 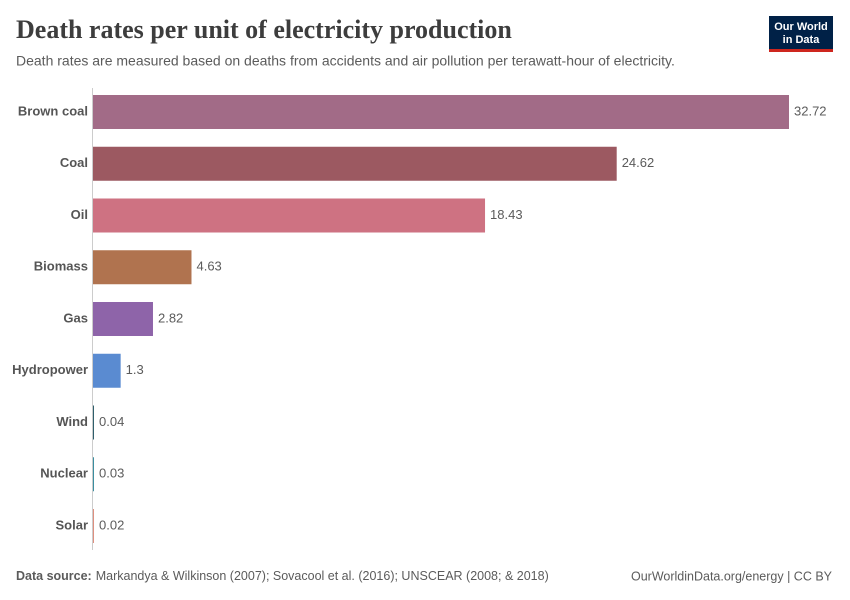 What do you see at coordinates (111, 421) in the screenshot?
I see `value-label: 0.04` at bounding box center [111, 421].